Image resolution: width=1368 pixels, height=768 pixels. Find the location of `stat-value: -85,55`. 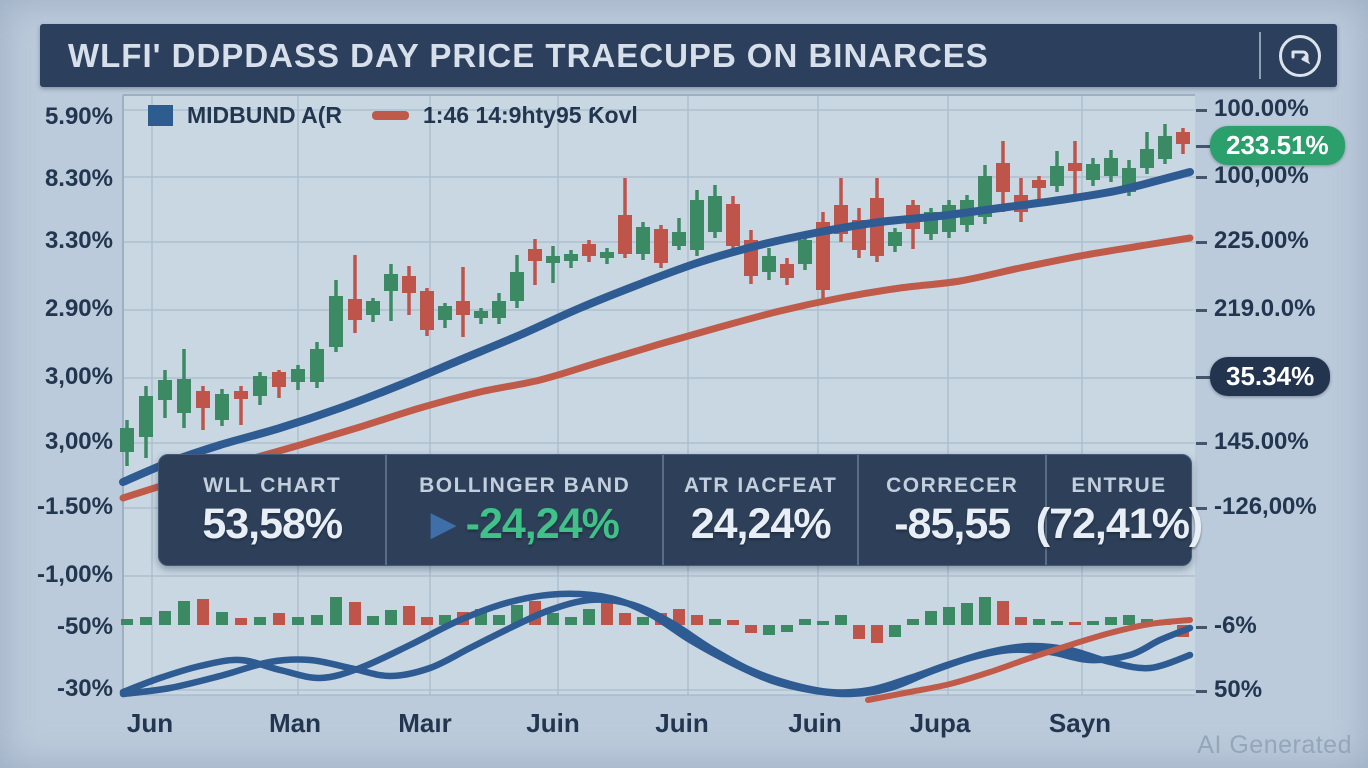

stat-value: -85,55 is located at coordinates (952, 523).